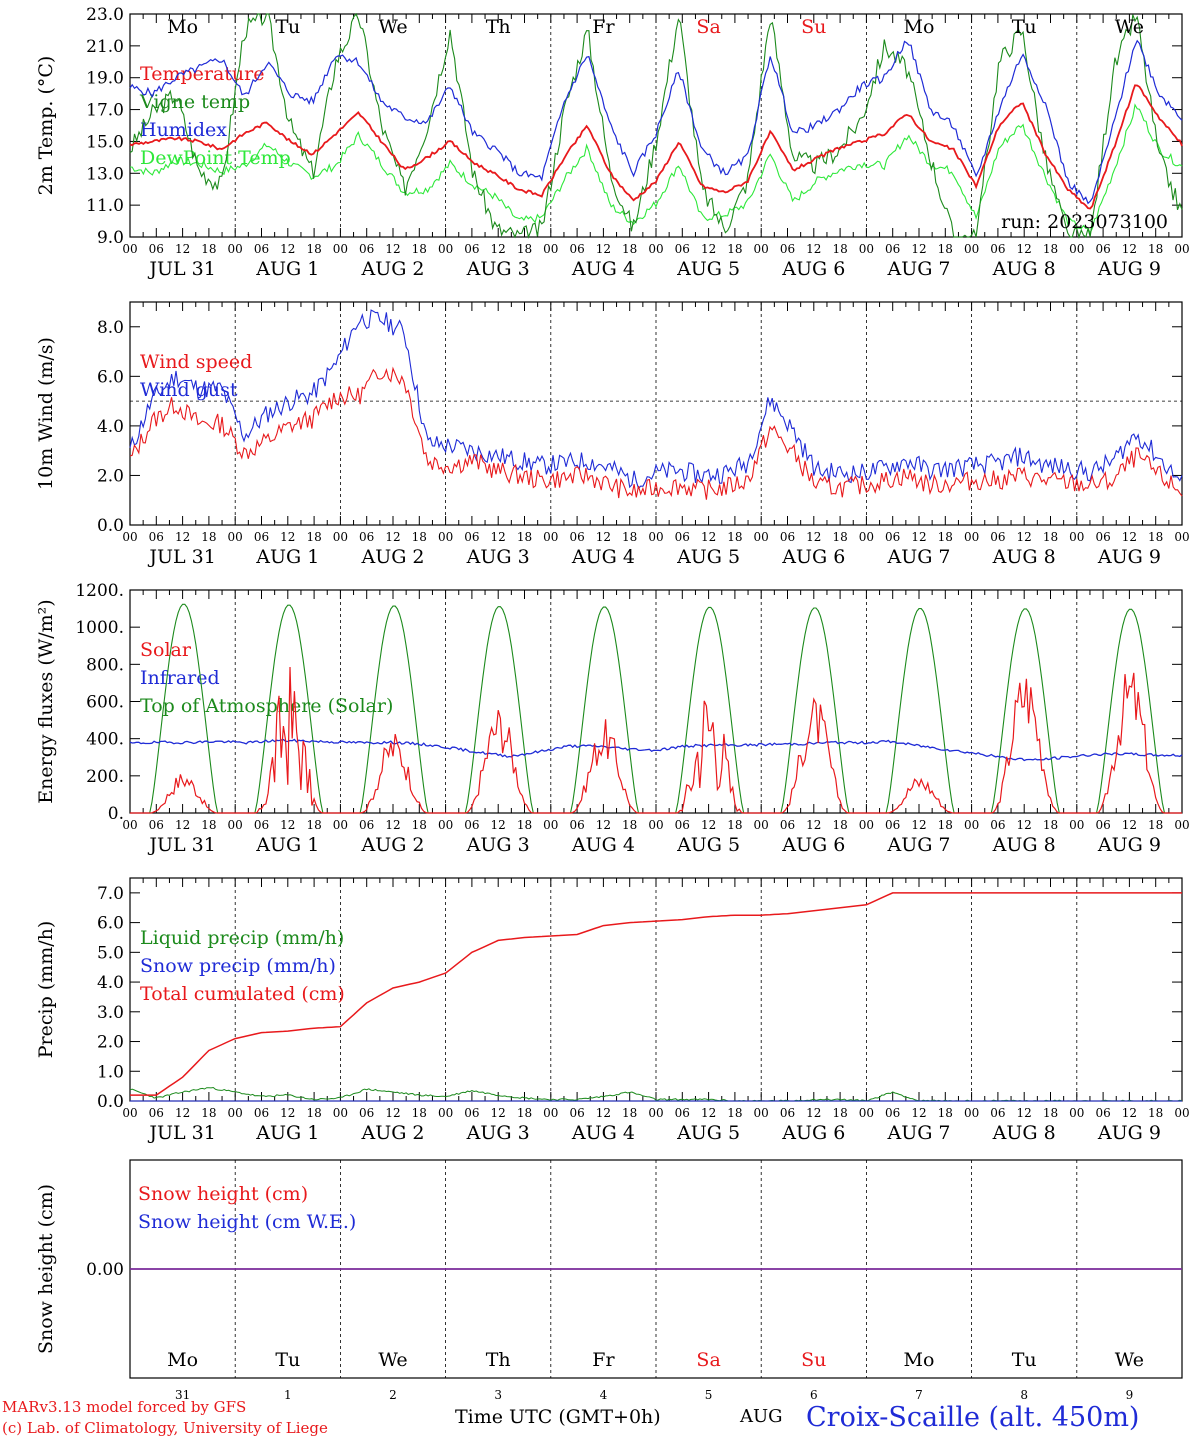 Image resolution: width=1194 pixels, height=1440 pixels. I want to click on y-tick-label: 800., so click(105, 665).